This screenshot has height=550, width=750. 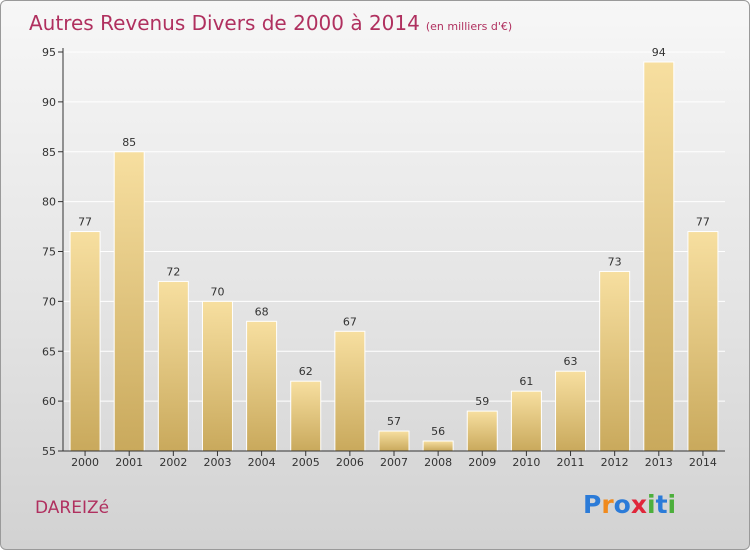 What do you see at coordinates (592, 504) in the screenshot?
I see `logo-letter: P` at bounding box center [592, 504].